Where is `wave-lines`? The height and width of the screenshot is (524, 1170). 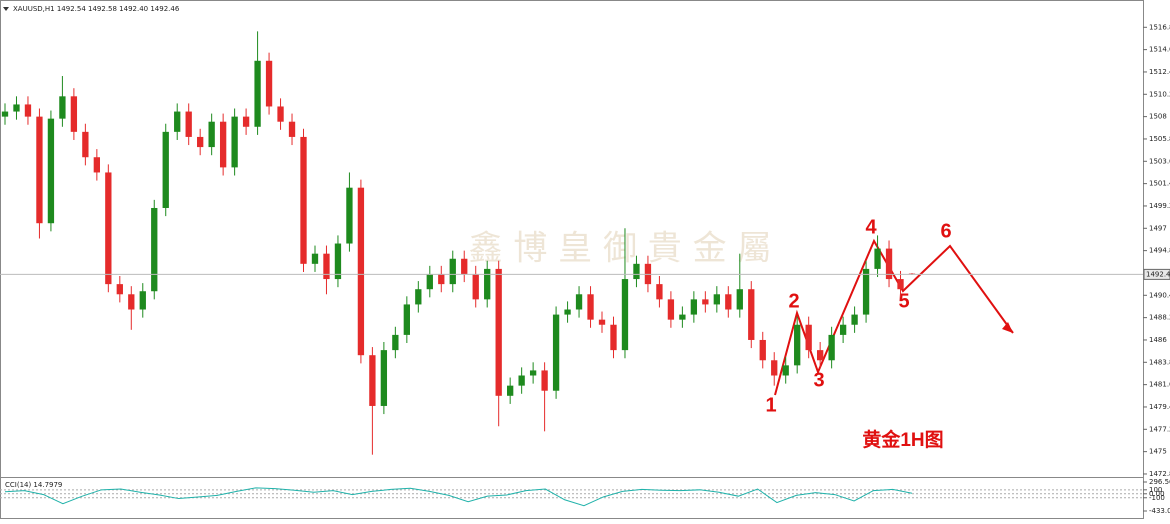 wave-lines is located at coordinates (894, 317).